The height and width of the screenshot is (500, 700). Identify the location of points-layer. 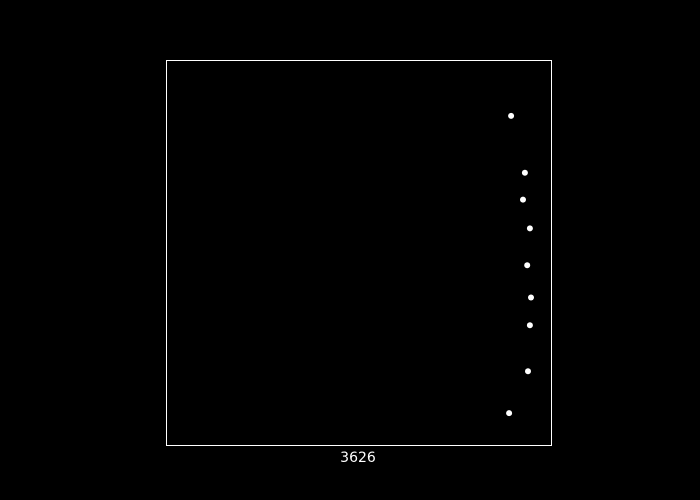
(520, 264).